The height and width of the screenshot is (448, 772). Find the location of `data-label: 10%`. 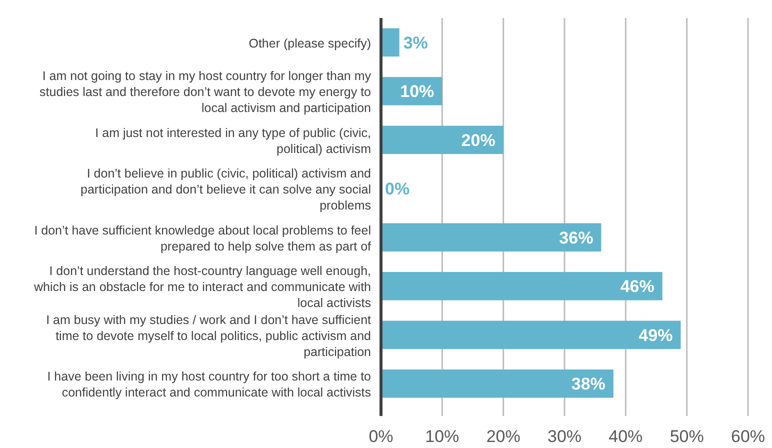

data-label: 10% is located at coordinates (417, 92).